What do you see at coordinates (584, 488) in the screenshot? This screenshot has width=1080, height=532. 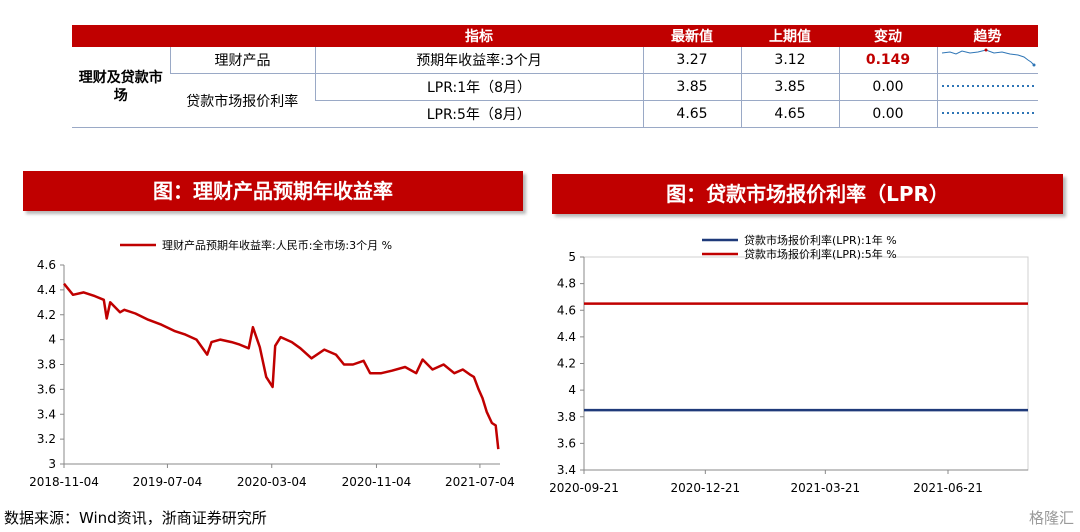 I see `x-tick-label: 2020-09-21` at bounding box center [584, 488].